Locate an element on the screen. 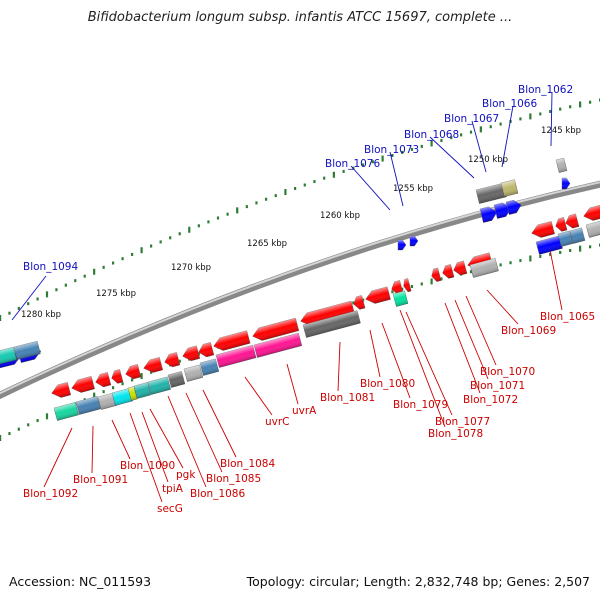  scale-label: 1265 kbp is located at coordinates (267, 244).